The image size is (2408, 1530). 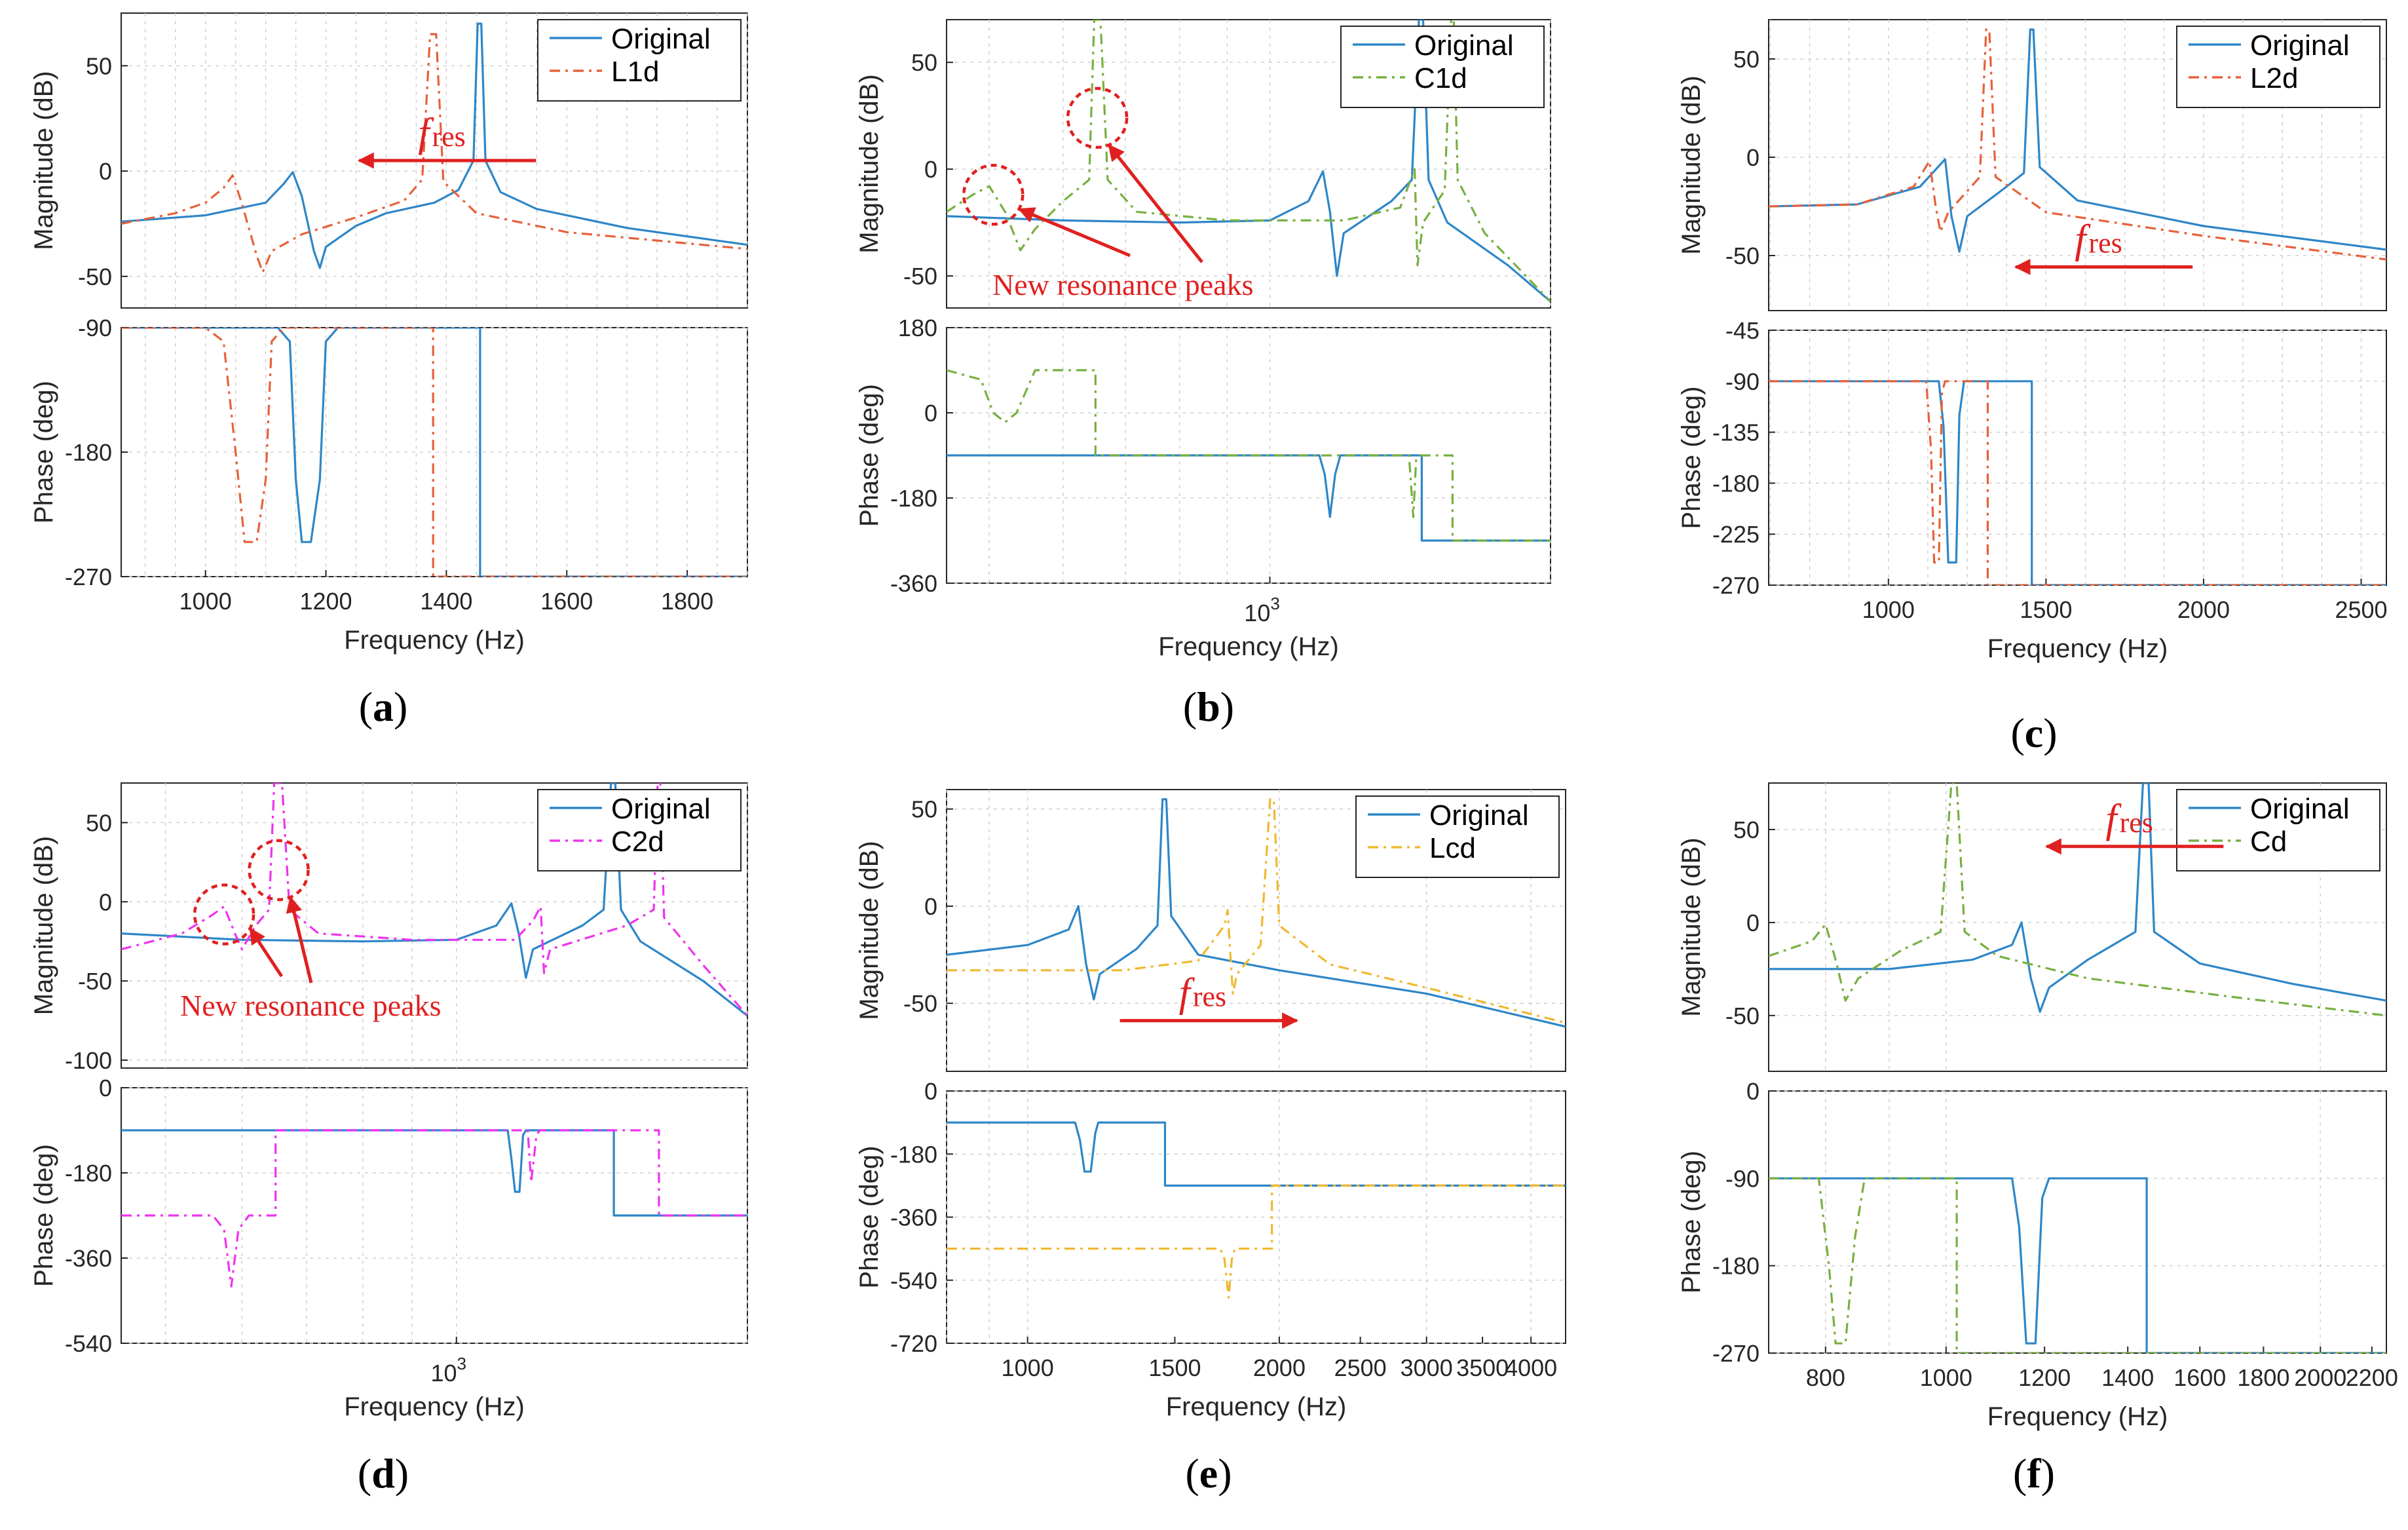 What do you see at coordinates (1256, 1241) in the screenshot?
I see `phase-line-lcd` at bounding box center [1256, 1241].